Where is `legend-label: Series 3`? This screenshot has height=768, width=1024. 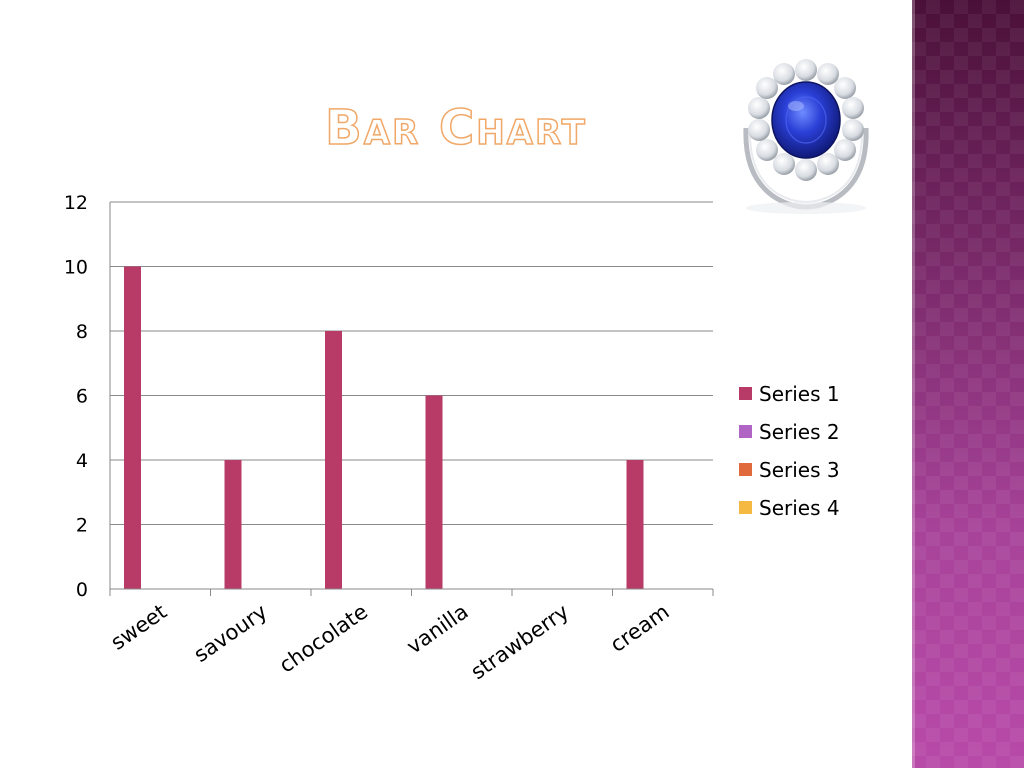
legend-label: Series 3 is located at coordinates (799, 470).